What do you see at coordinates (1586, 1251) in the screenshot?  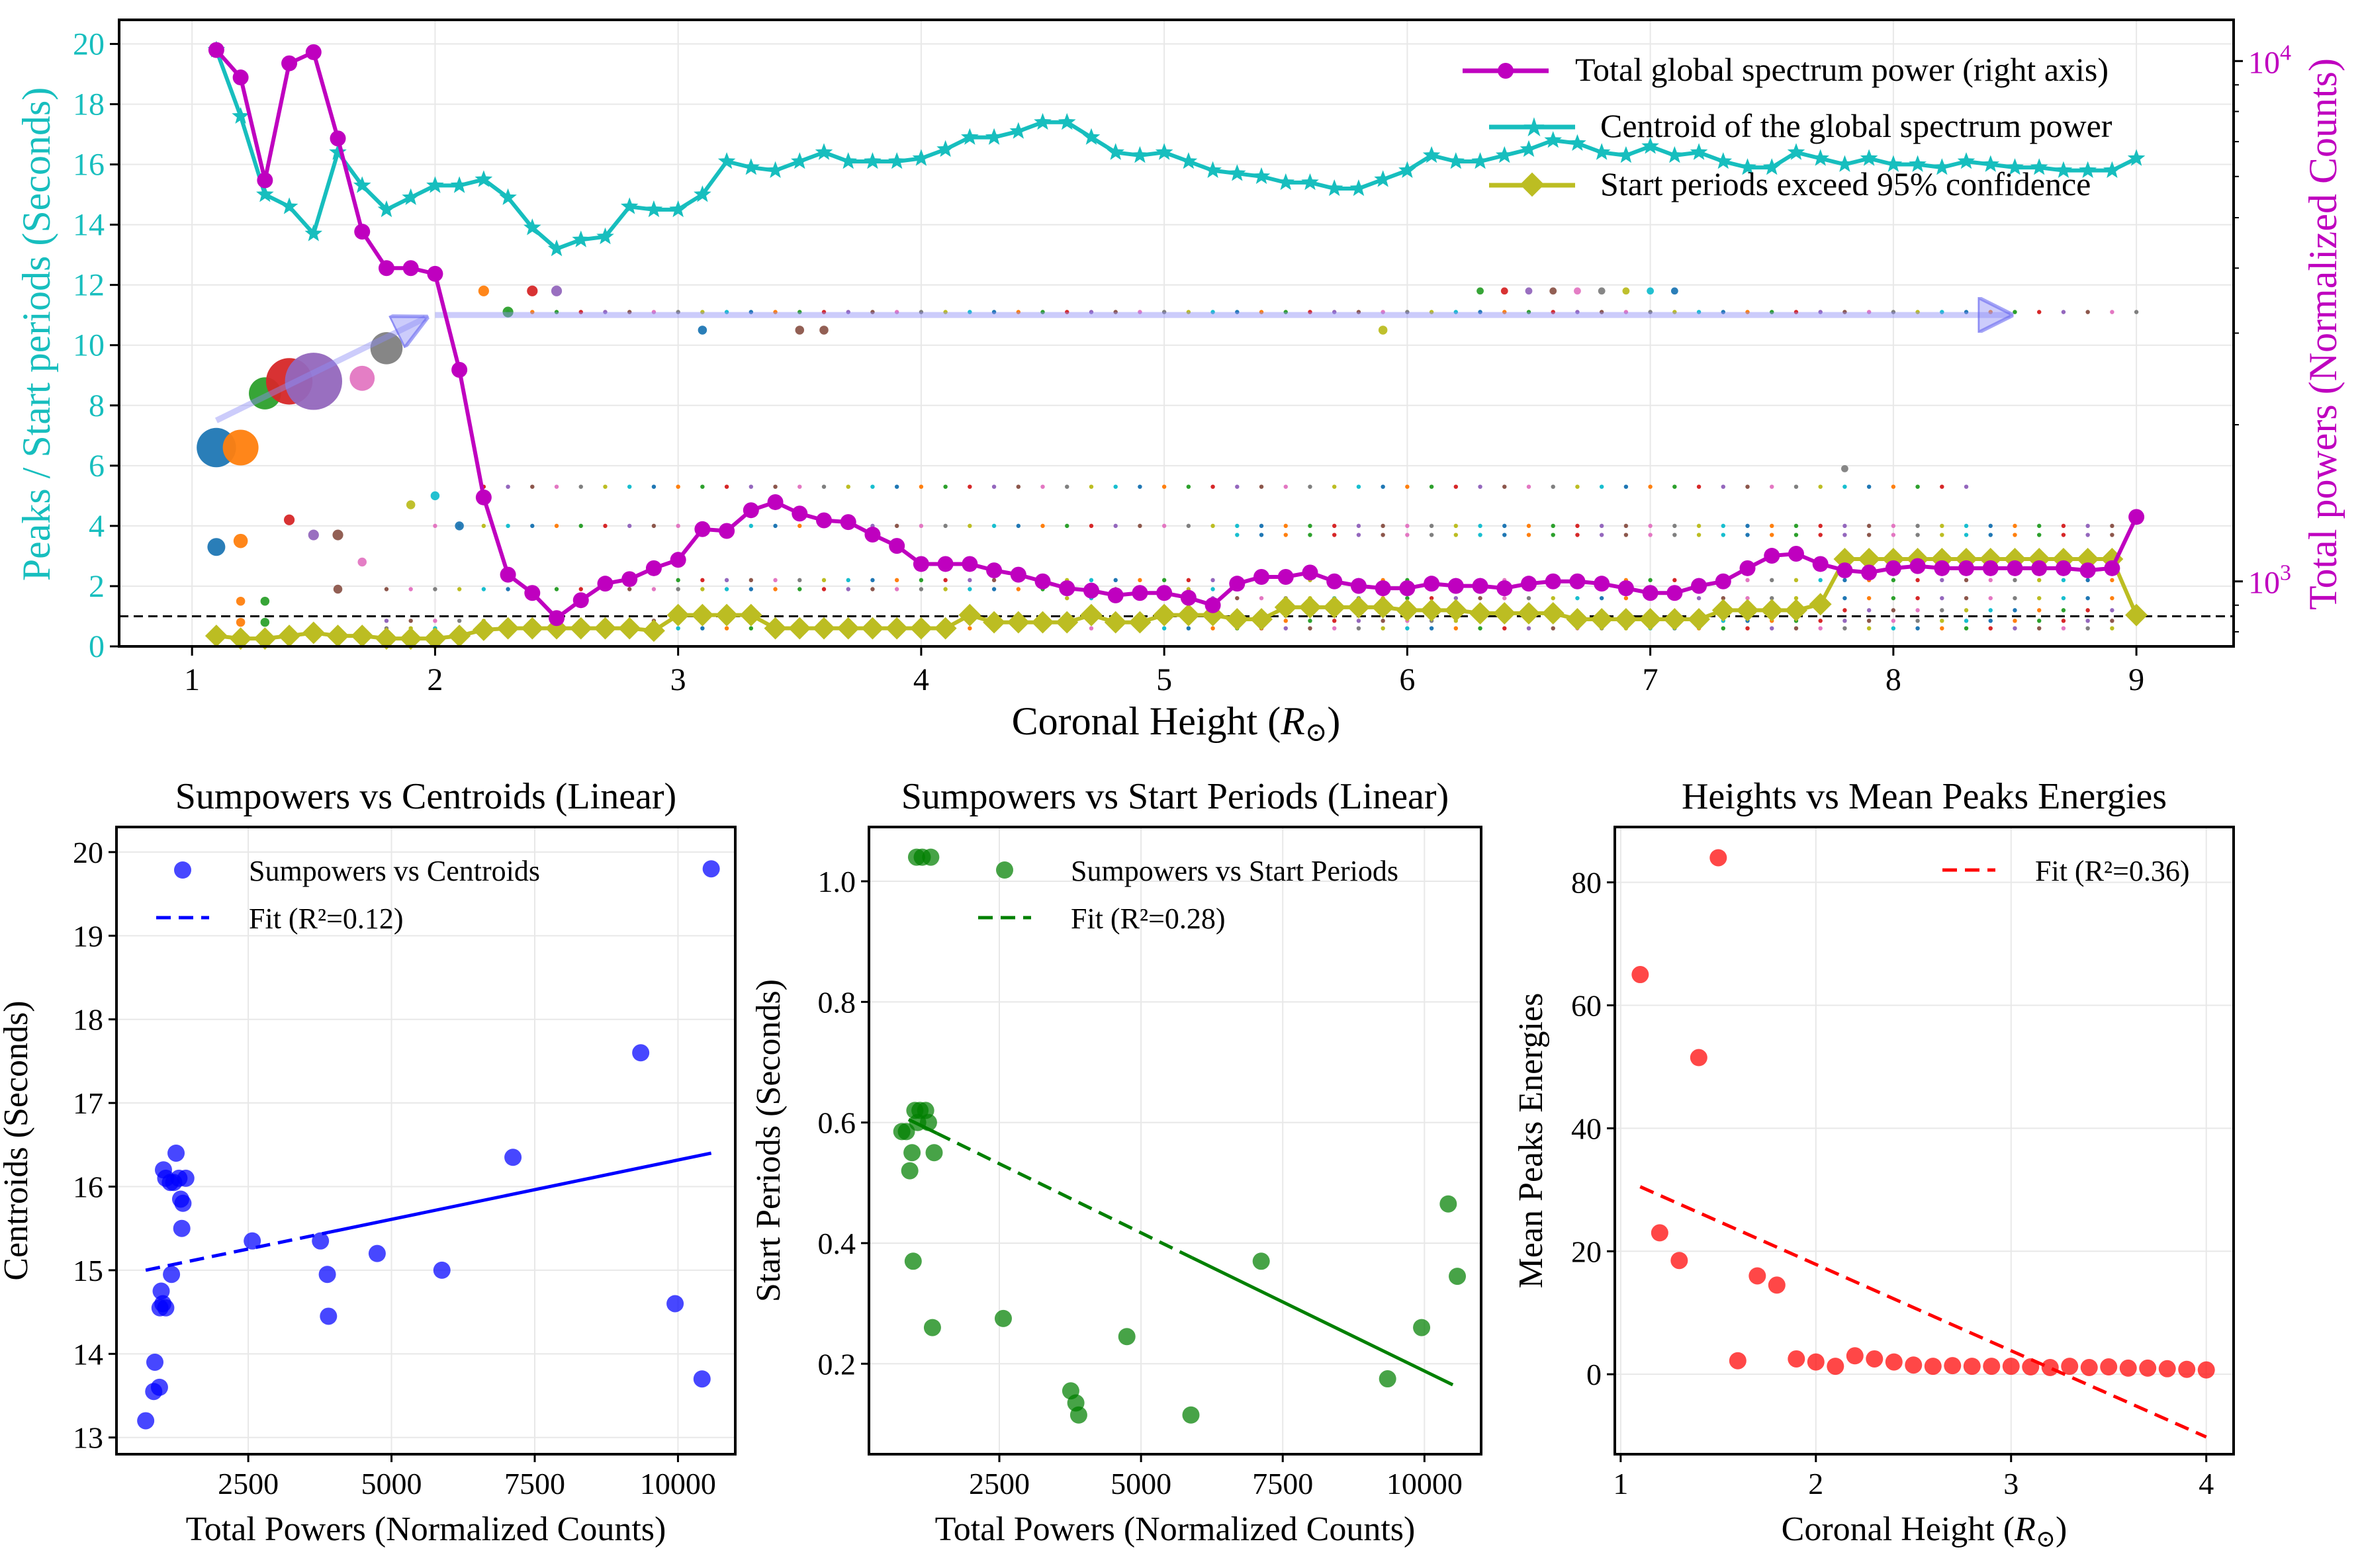 I see `y-tick-label: 20` at bounding box center [1586, 1251].